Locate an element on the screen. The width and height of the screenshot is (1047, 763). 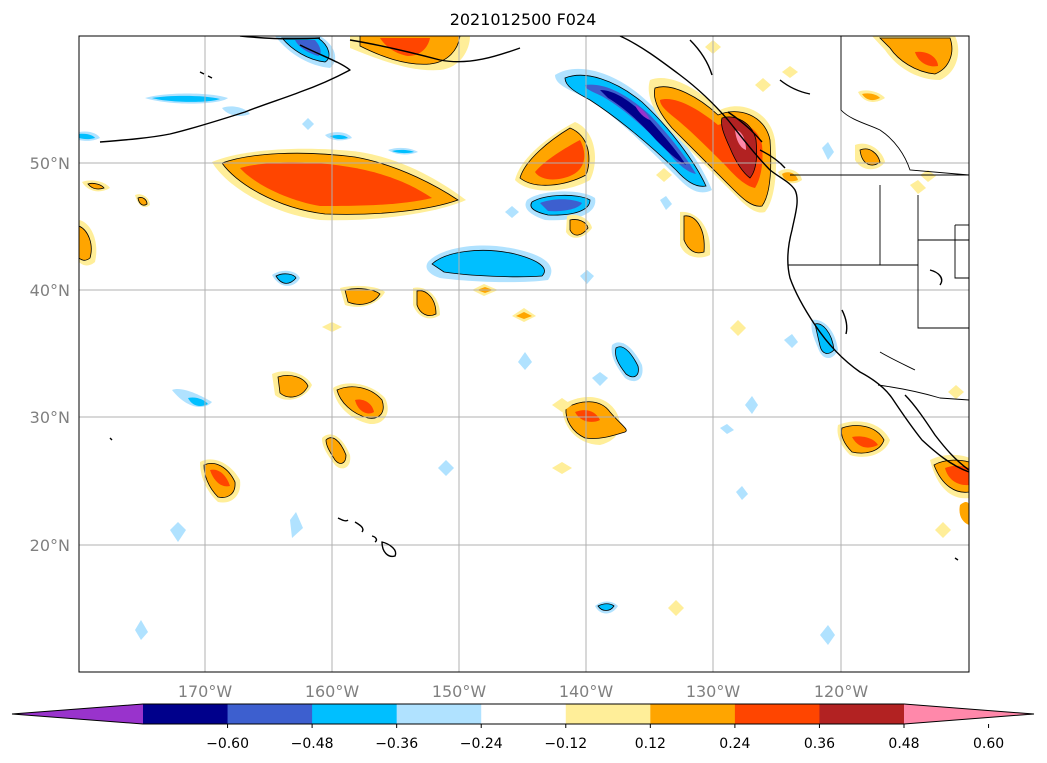
negative-anomaly-band is located at coordinates (633, 130).